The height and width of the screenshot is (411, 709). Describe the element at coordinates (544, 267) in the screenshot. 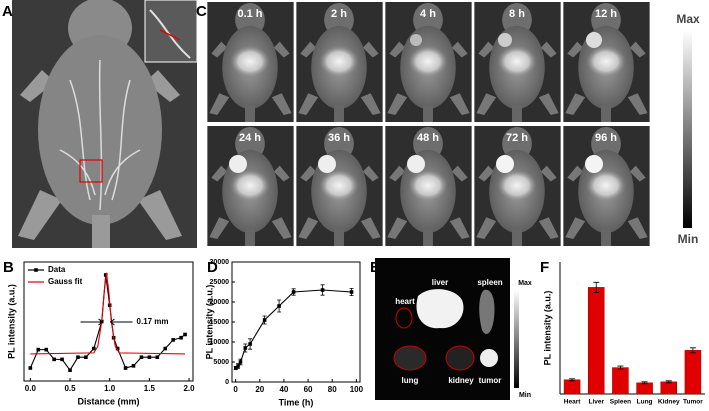

I see `panel-label: F` at that location.